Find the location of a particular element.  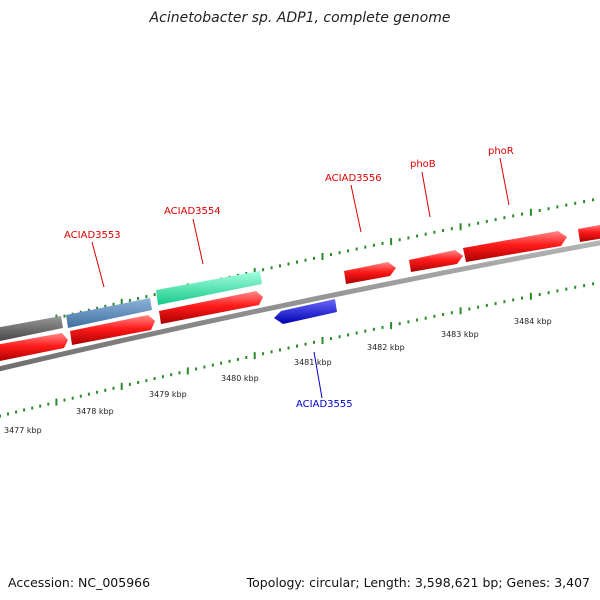

gene-phoB-feature is located at coordinates (436, 261).